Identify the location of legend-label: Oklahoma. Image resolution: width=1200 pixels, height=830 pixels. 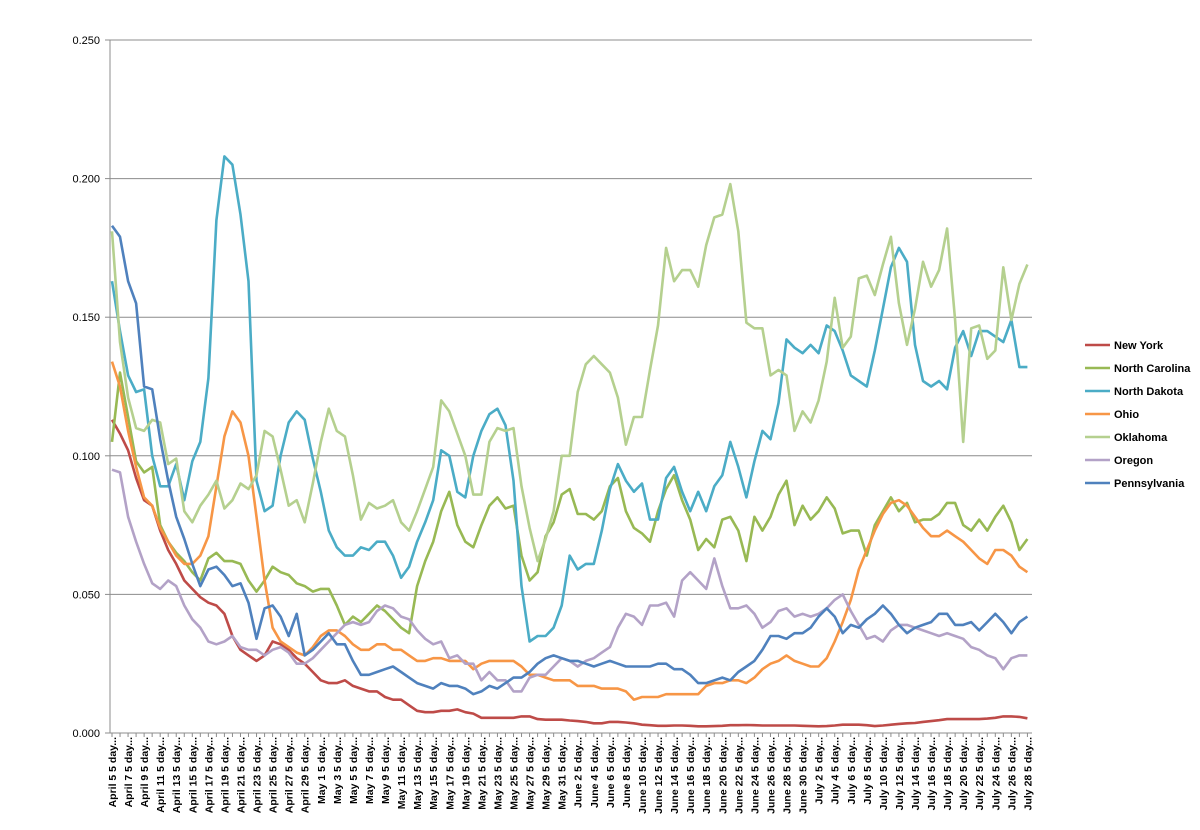
(1141, 438).